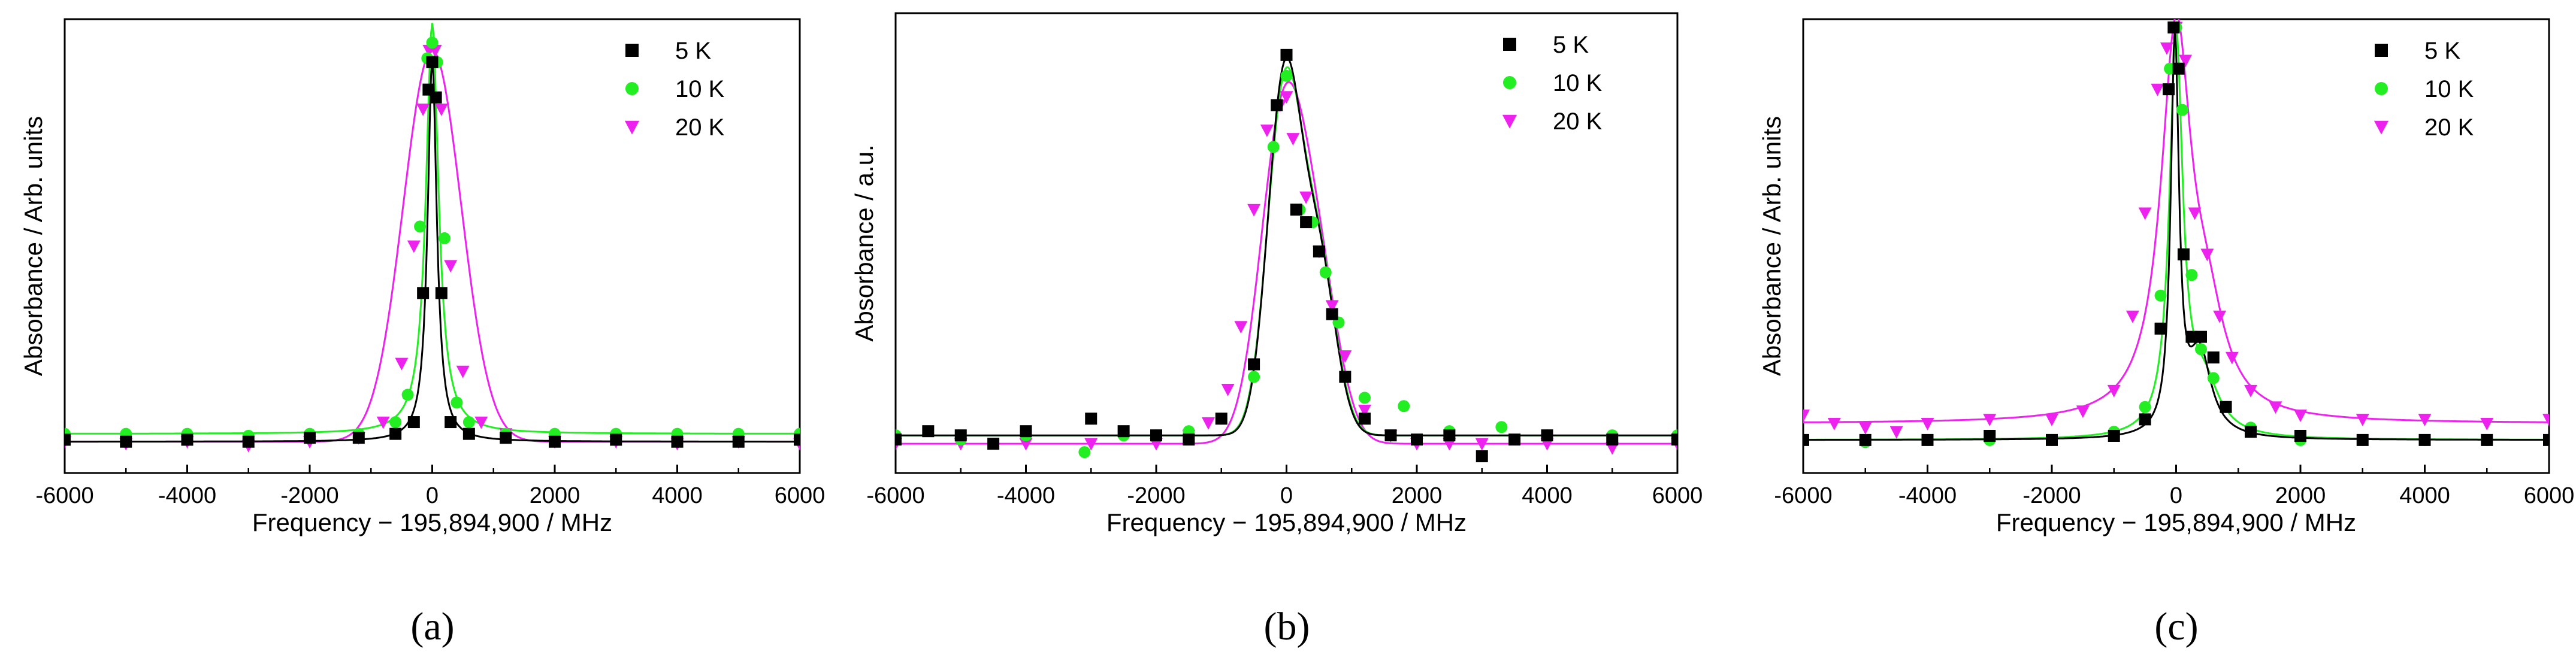 This screenshot has height=661, width=2576. Describe the element at coordinates (2549, 496) in the screenshot. I see `x-tick-label: 6000` at that location.